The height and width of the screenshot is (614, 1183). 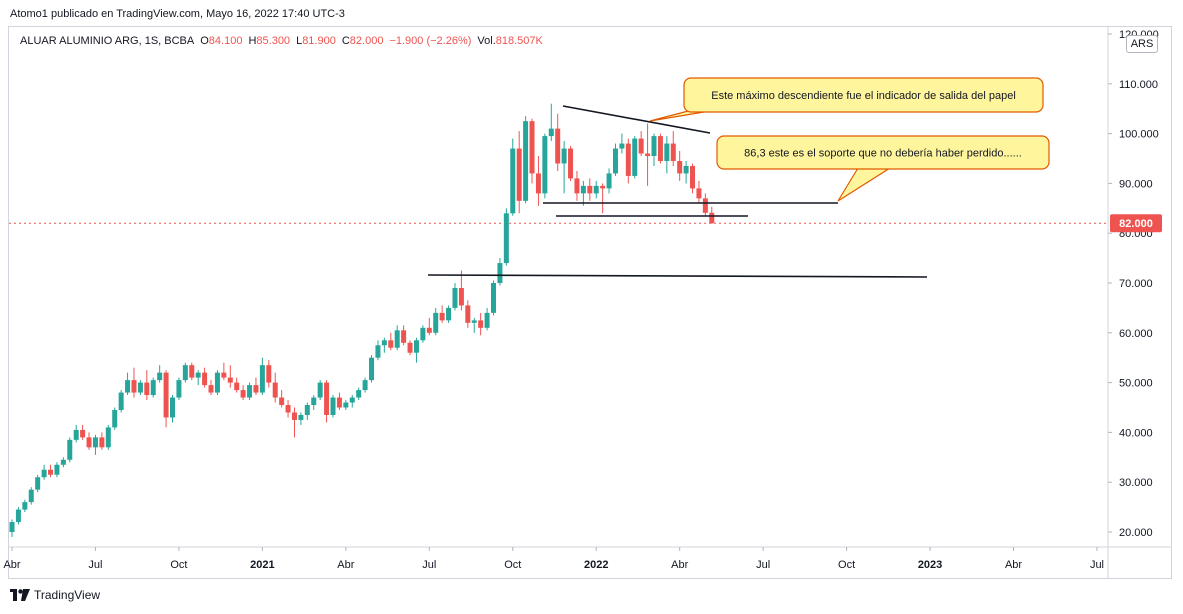 I want to click on y-tick-label: 90.000, so click(x=1136, y=184).